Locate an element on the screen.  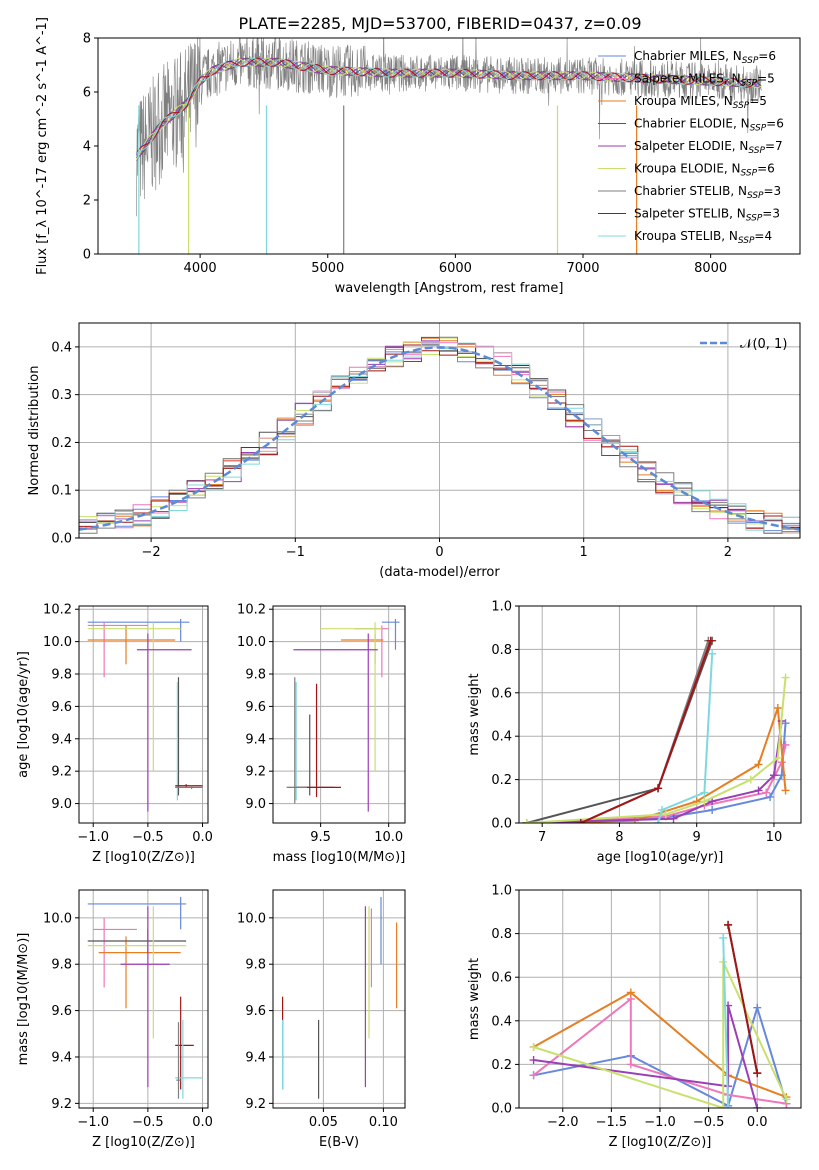
x-tick-label: 2 is located at coordinates (728, 552).